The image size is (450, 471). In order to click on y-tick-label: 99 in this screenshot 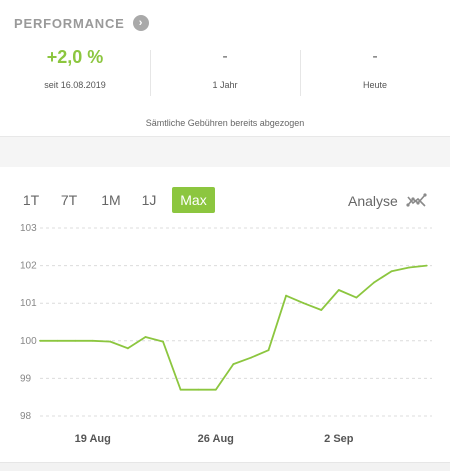, I will do `click(26, 378)`.